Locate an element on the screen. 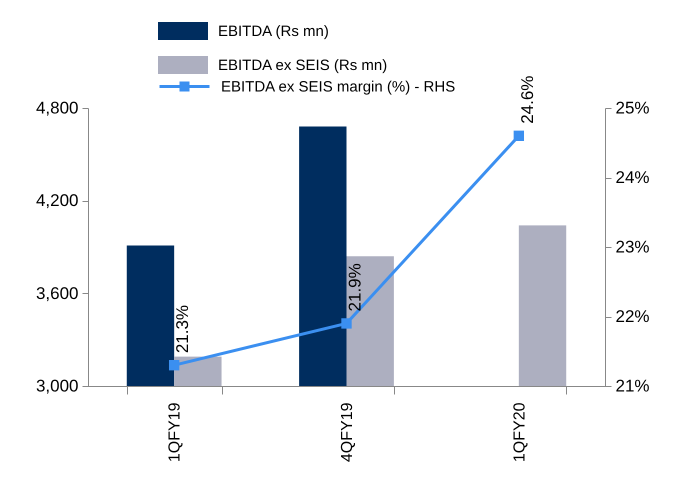 The height and width of the screenshot is (488, 675). data-label: 24.6% is located at coordinates (527, 100).